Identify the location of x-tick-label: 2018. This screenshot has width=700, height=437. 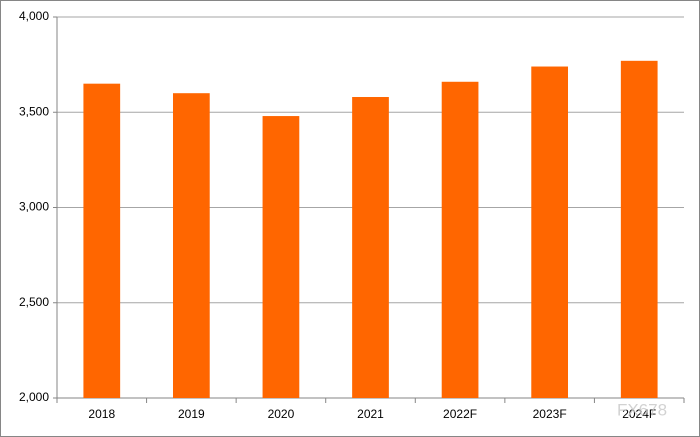
(101, 414).